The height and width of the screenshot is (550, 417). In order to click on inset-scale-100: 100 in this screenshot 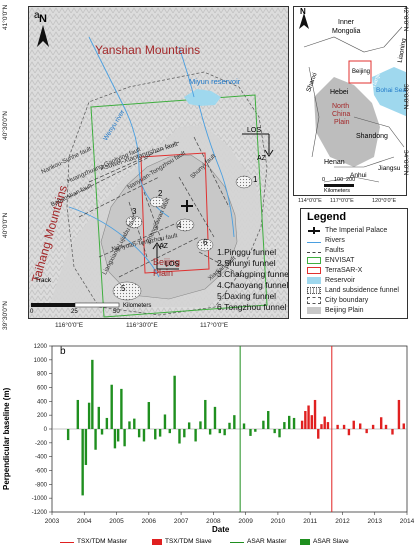, I will do `click(339, 180)`.